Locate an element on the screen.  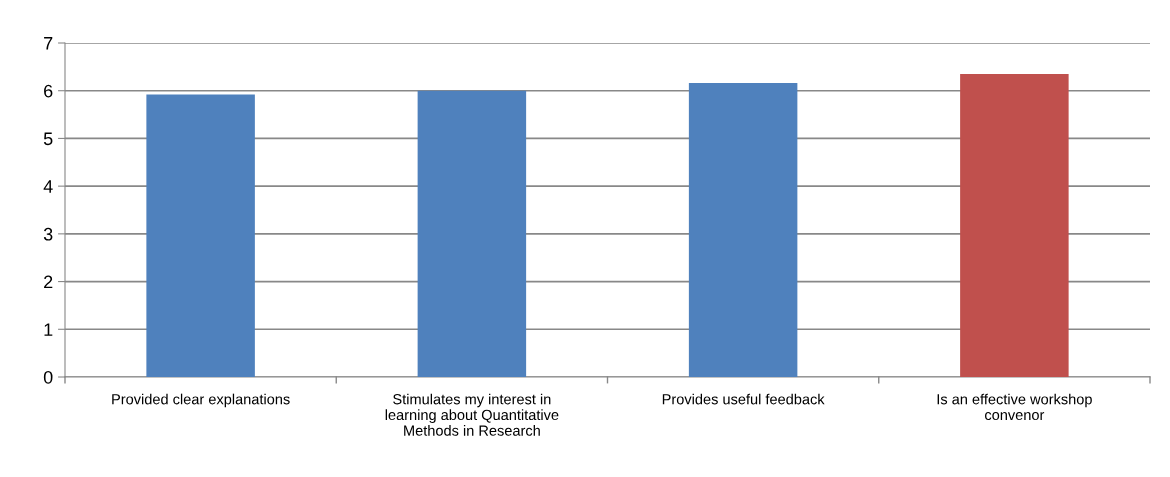
y-tick-label: 1 is located at coordinates (48, 329).